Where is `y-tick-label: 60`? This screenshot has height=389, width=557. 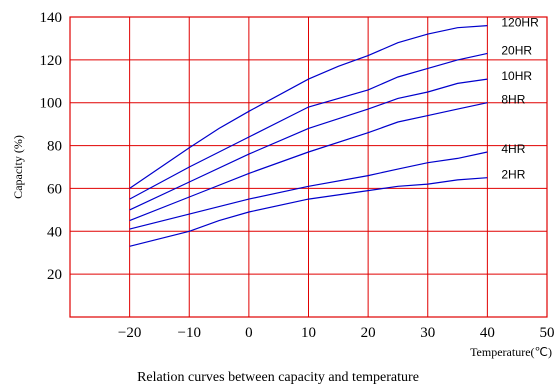 y-tick-label: 60 is located at coordinates (54, 189).